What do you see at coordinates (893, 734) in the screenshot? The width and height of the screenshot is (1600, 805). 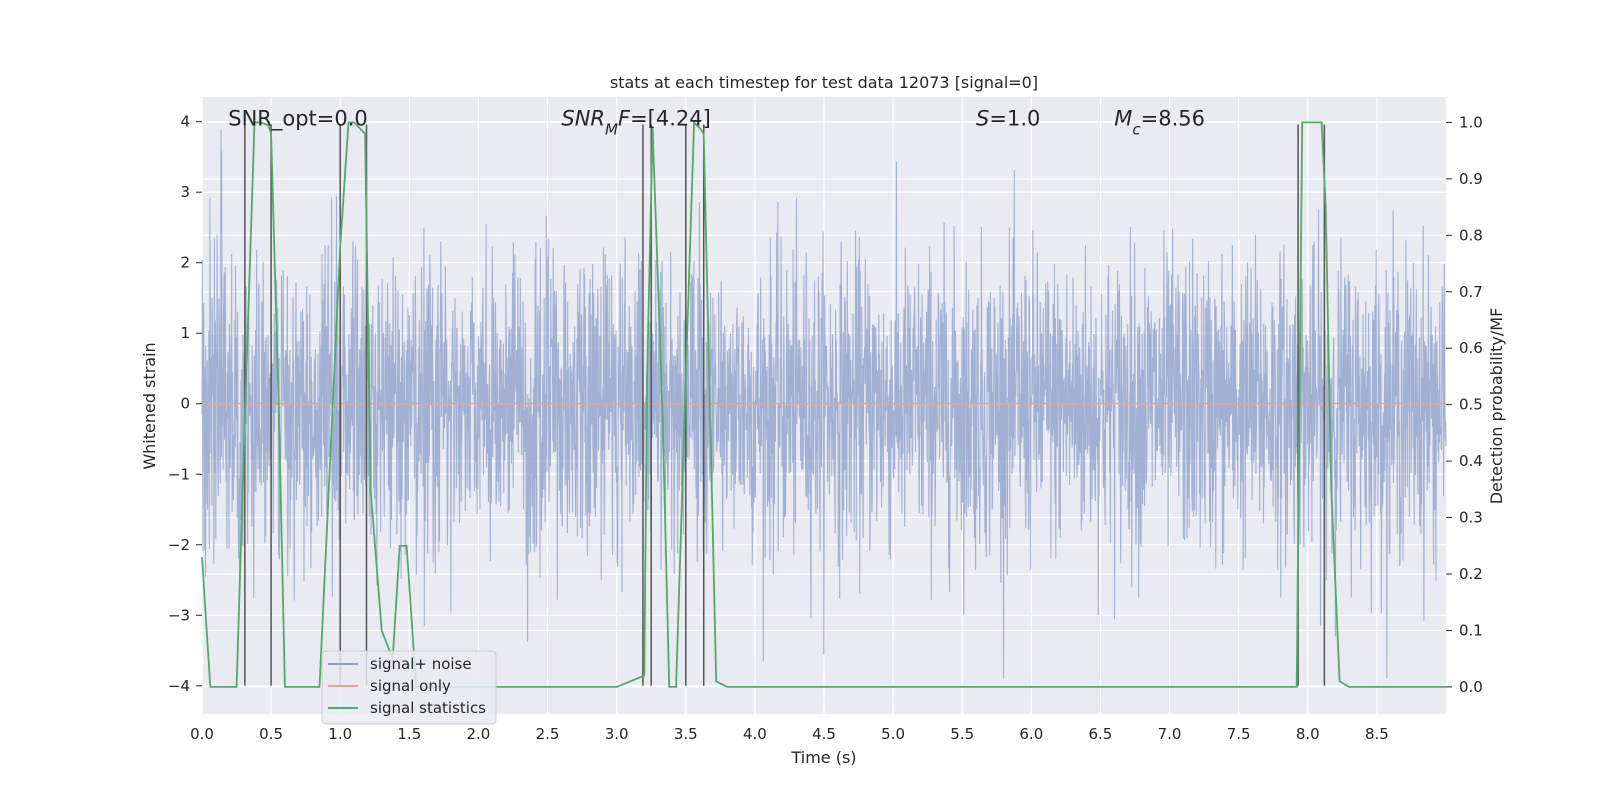 I see `x-tick-label: 5.0` at bounding box center [893, 734].